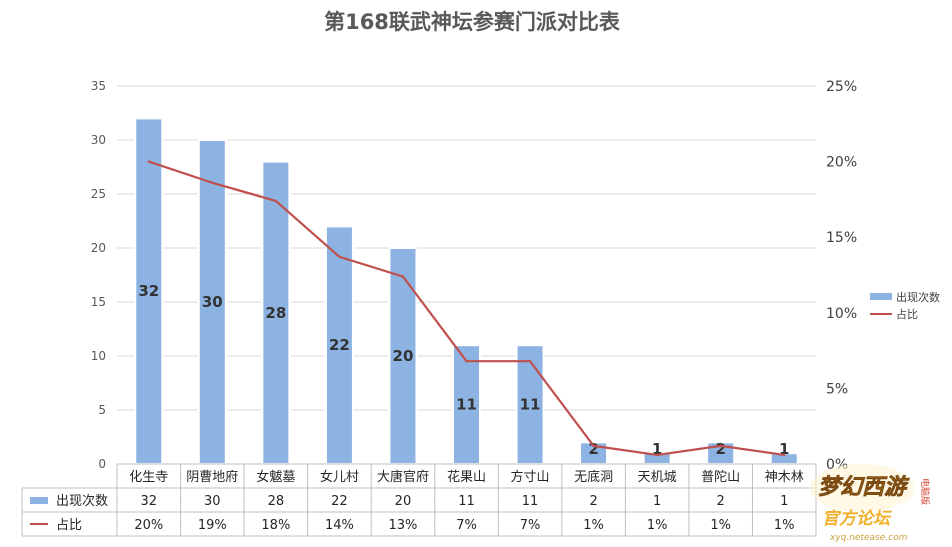 This screenshot has width=952, height=547. What do you see at coordinates (82, 501) in the screenshot?
I see `table-row-label: 出现次数` at bounding box center [82, 501].